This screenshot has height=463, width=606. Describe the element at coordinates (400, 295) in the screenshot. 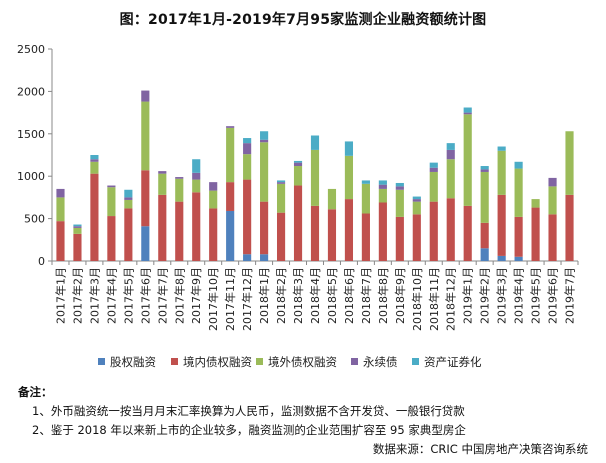

I see `x-tick-label: 2018年9月` at that location.